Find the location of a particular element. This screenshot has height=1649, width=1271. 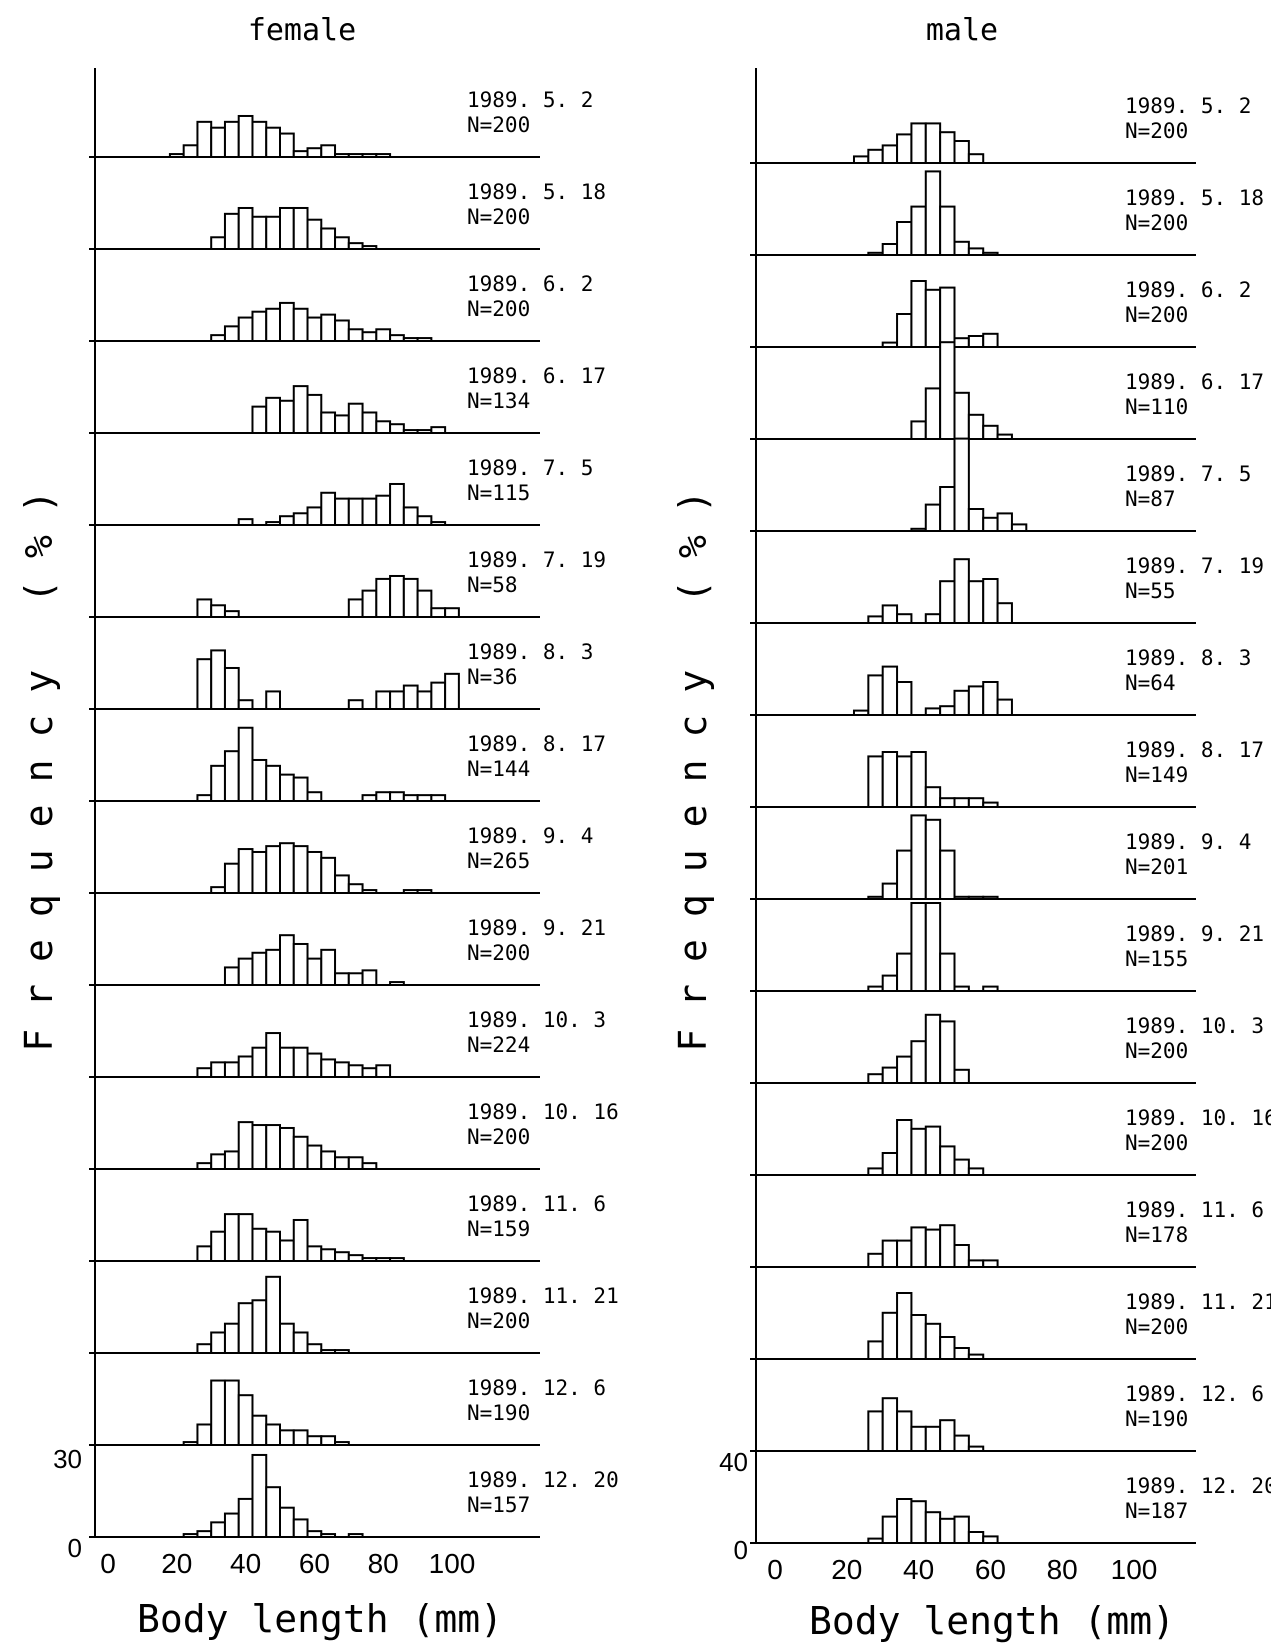

x-tick-label: 80 is located at coordinates (1062, 1569).